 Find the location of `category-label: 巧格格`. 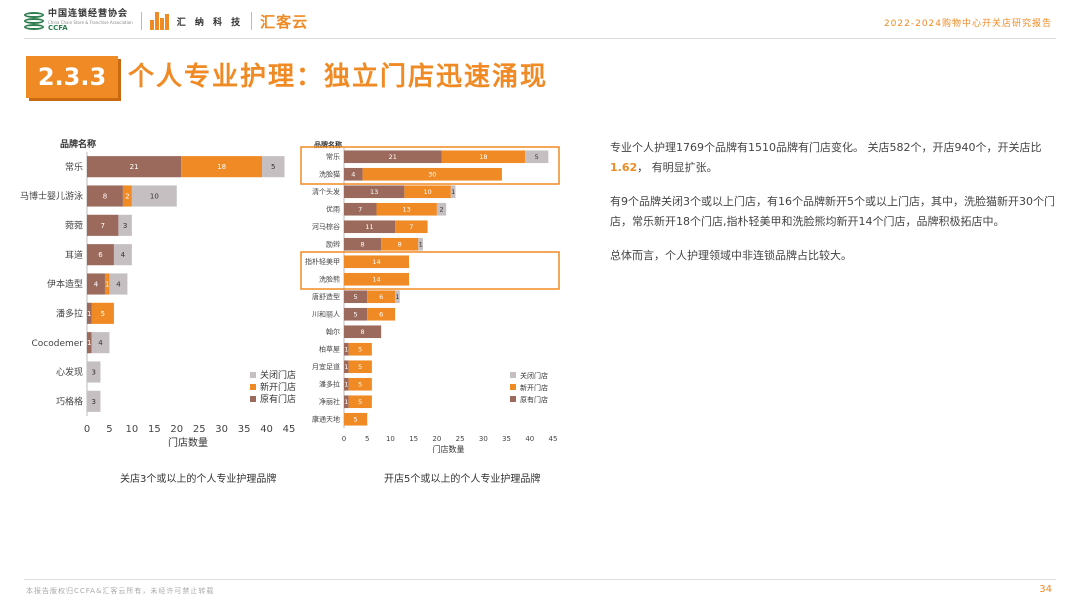

category-label: 巧格格 is located at coordinates (69, 401).